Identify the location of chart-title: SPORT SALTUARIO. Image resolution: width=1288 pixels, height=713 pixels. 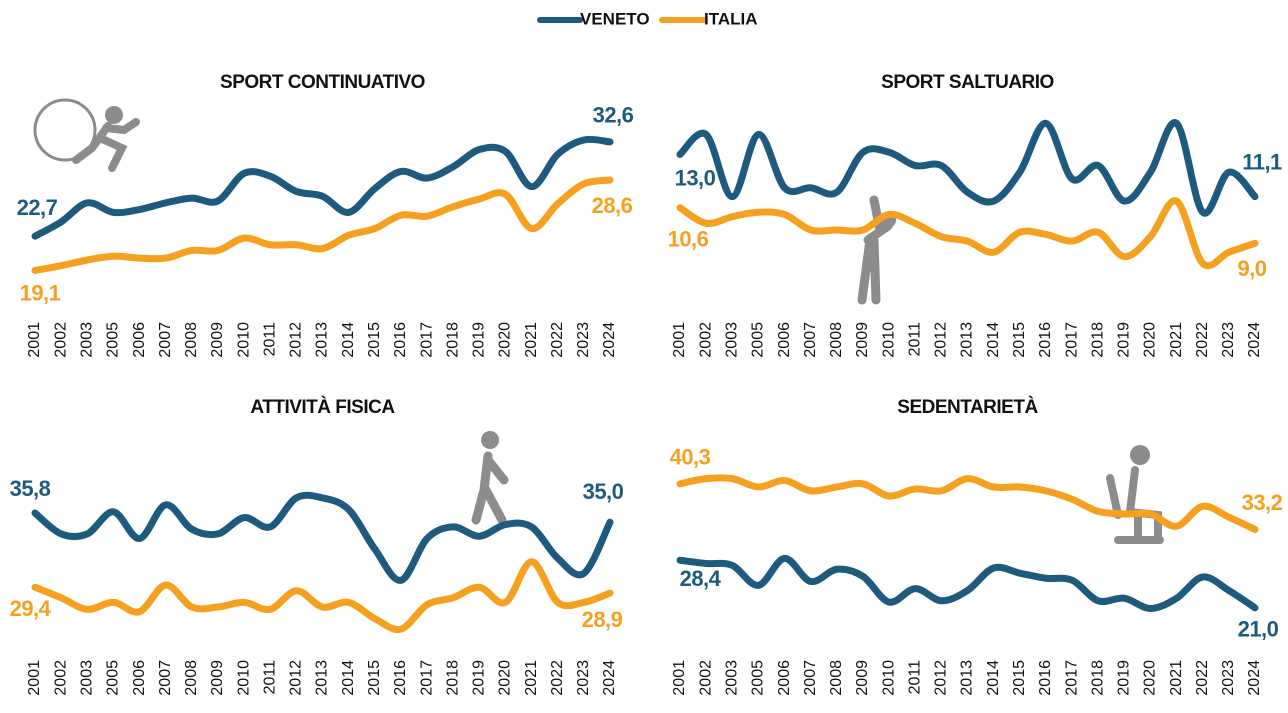
(967, 82).